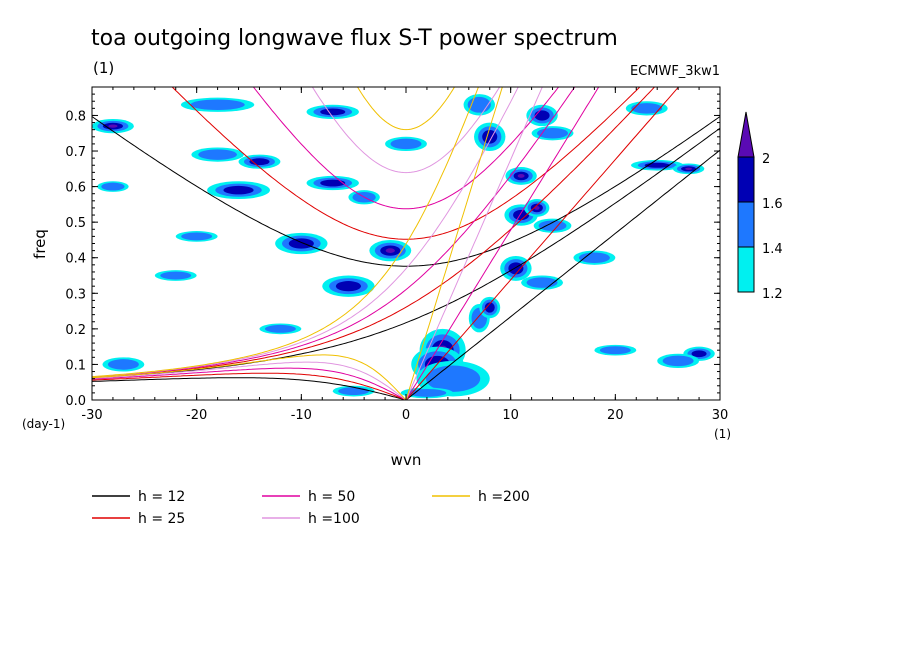 This screenshot has width=904, height=654. What do you see at coordinates (746, 134) in the screenshot?
I see `colorbar-top-arrow` at bounding box center [746, 134].